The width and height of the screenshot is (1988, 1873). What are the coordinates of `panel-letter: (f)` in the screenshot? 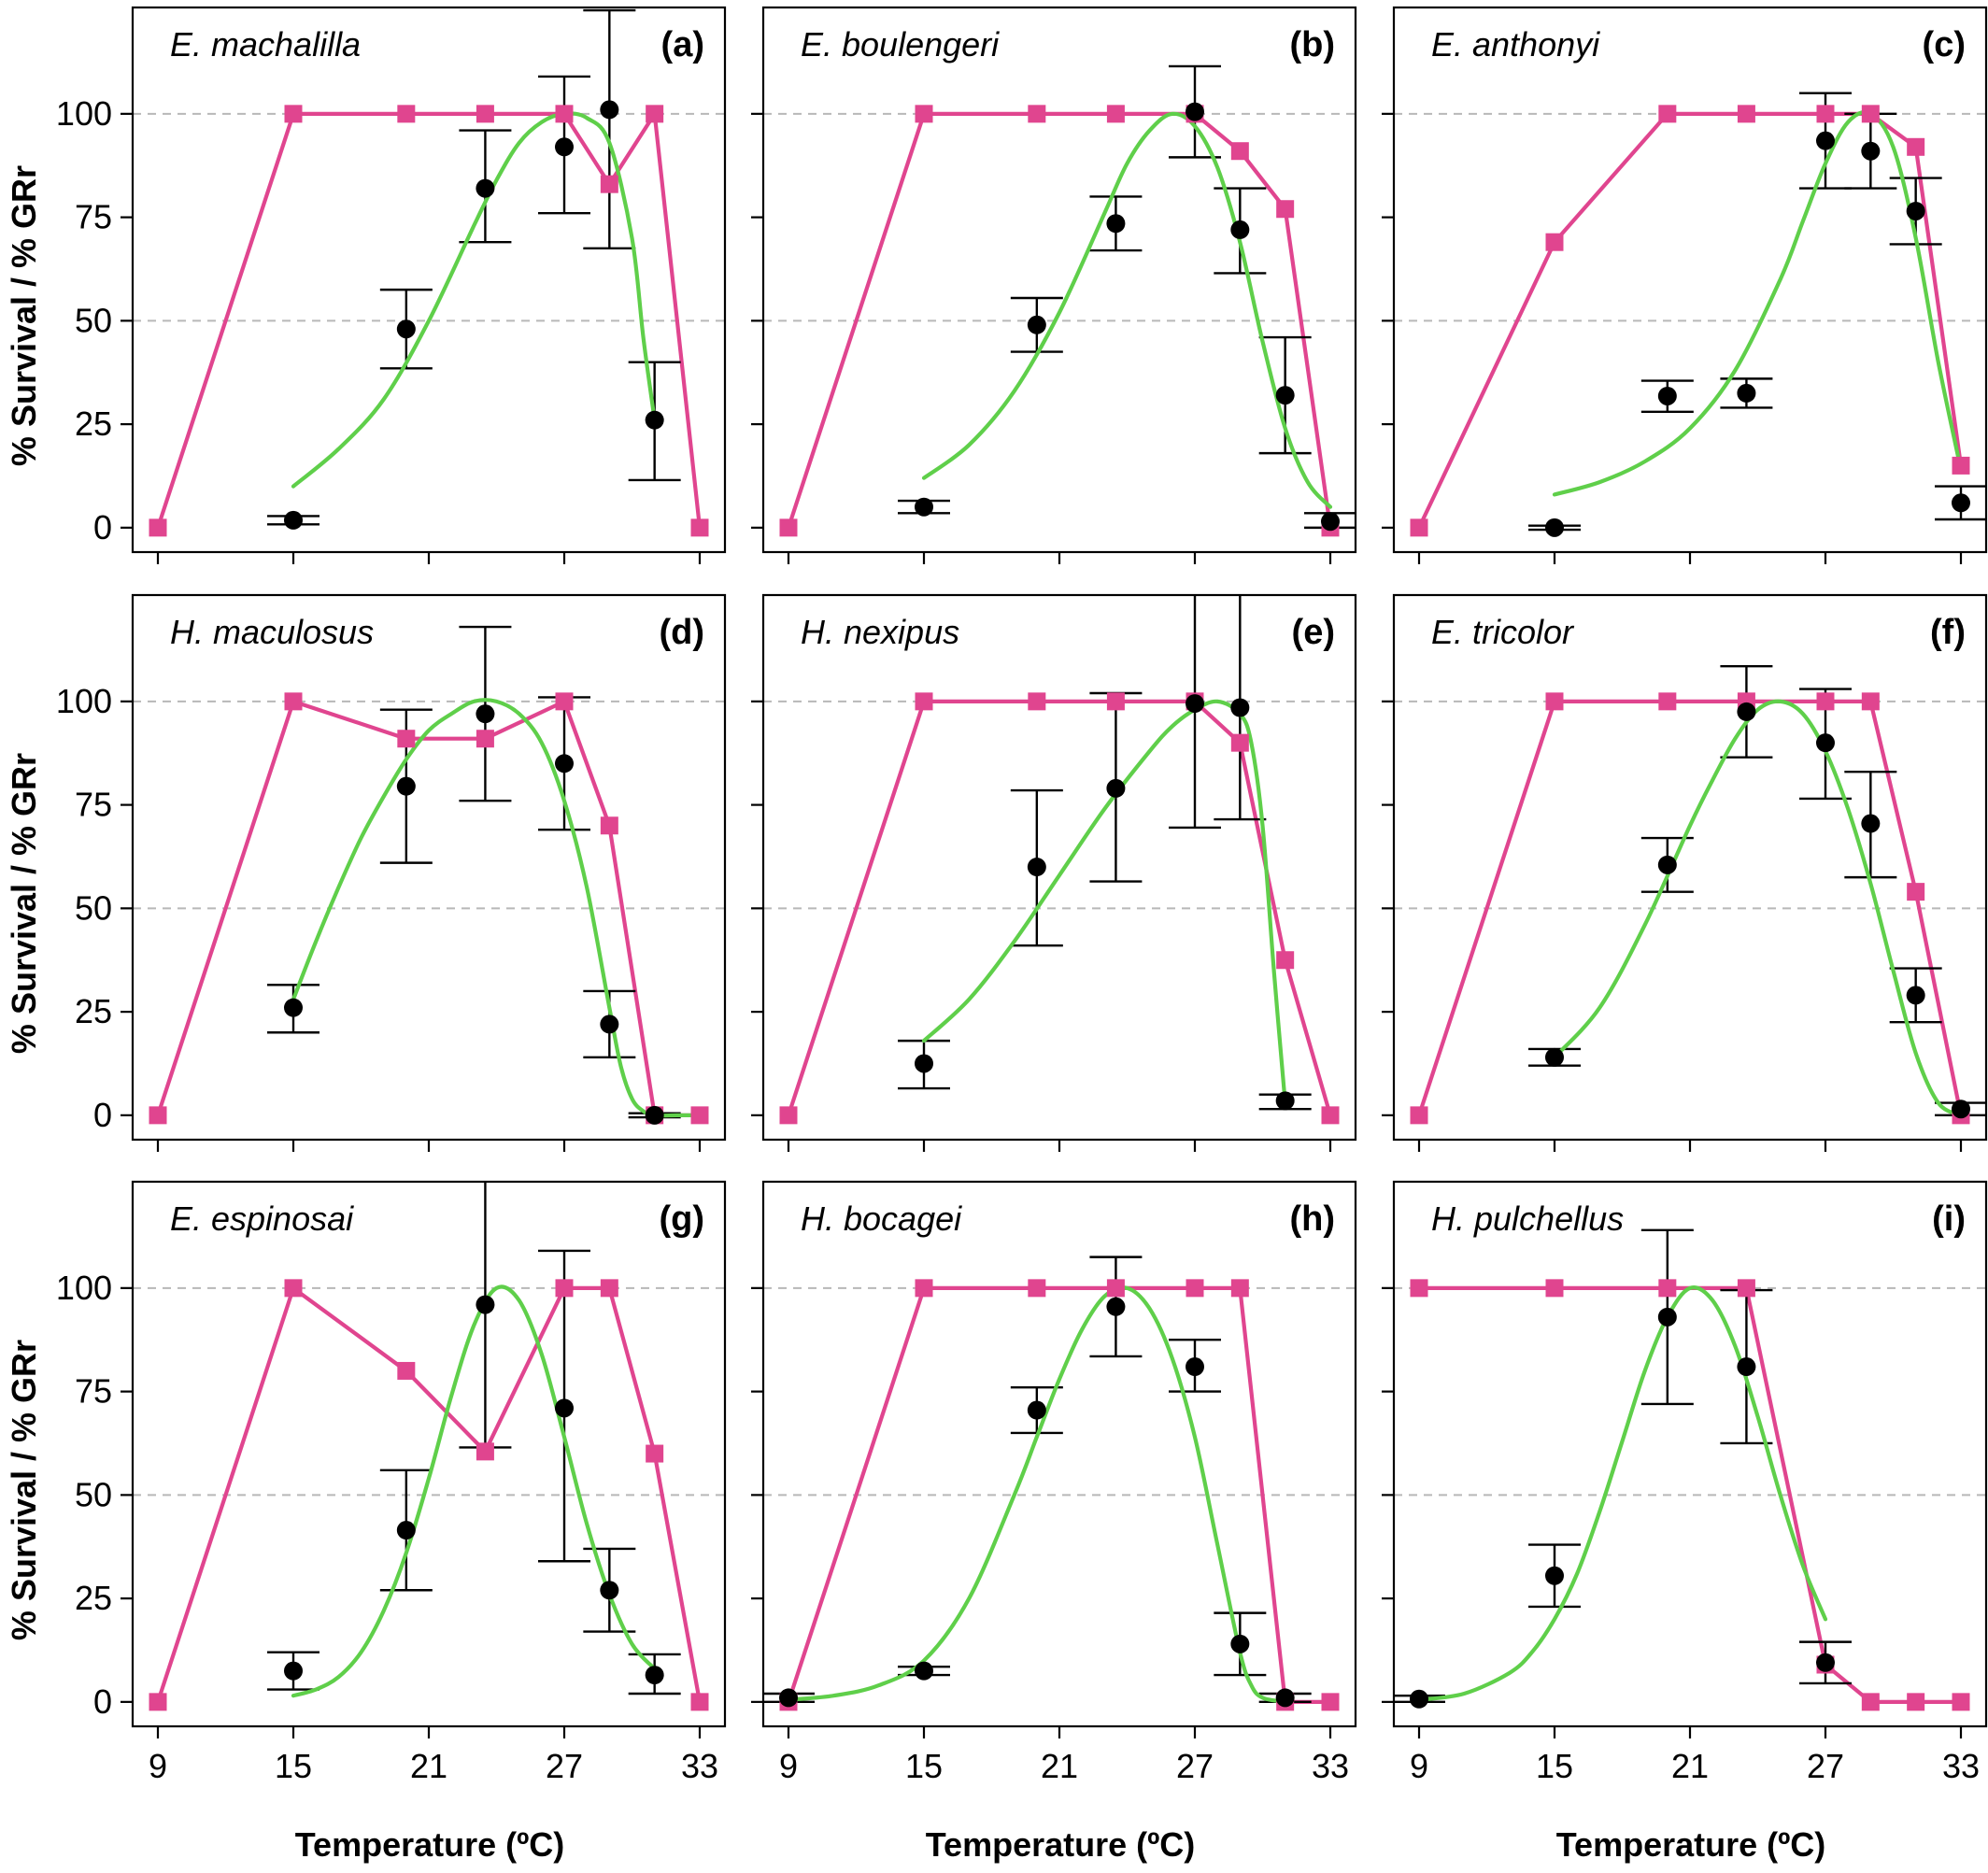 It's located at (1948, 632).